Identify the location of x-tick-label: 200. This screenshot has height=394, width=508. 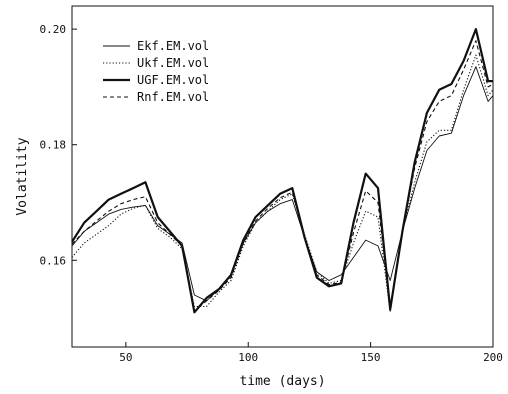
(493, 357).